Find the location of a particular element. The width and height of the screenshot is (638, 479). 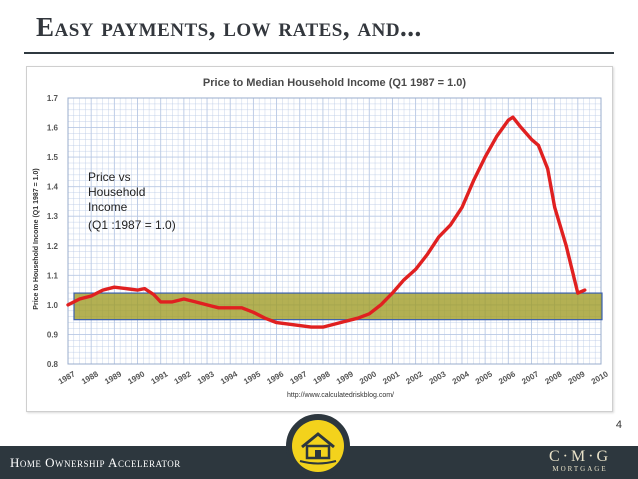

x-tick-label: 1993 is located at coordinates (206, 377).